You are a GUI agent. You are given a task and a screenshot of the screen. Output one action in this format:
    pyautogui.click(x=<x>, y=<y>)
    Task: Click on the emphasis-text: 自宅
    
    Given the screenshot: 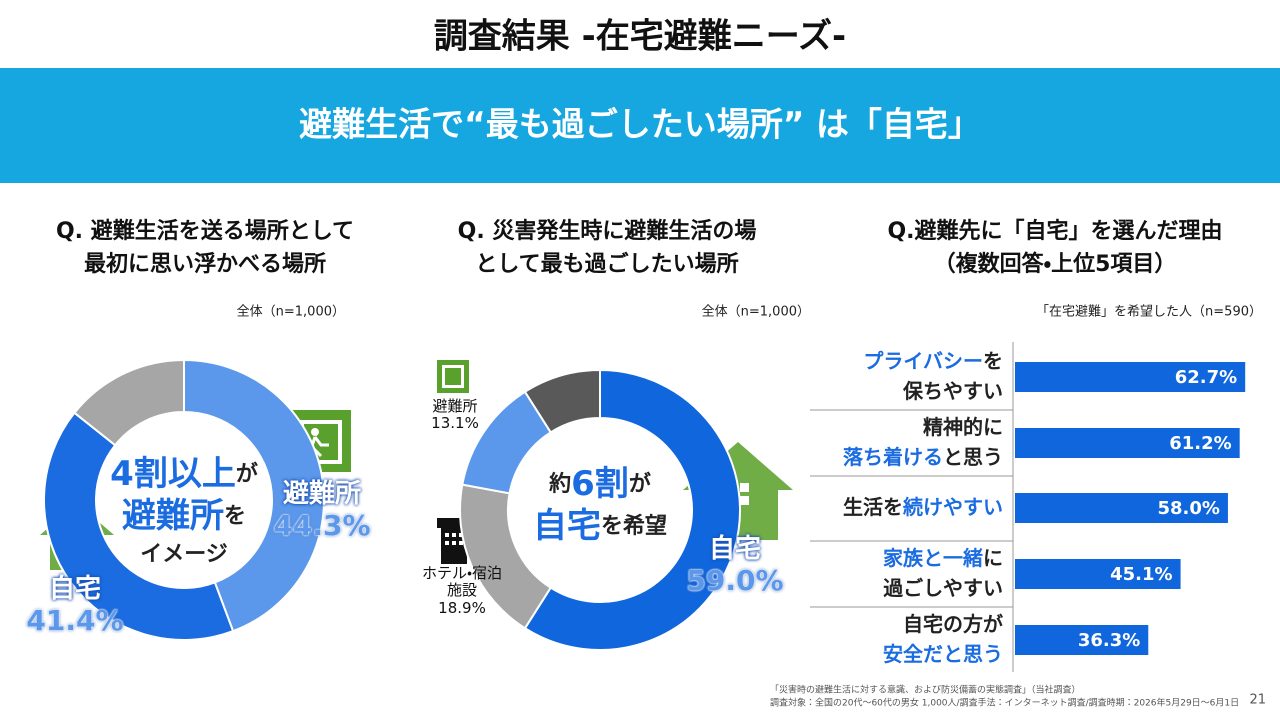 What is the action you would take?
    pyautogui.click(x=567, y=526)
    